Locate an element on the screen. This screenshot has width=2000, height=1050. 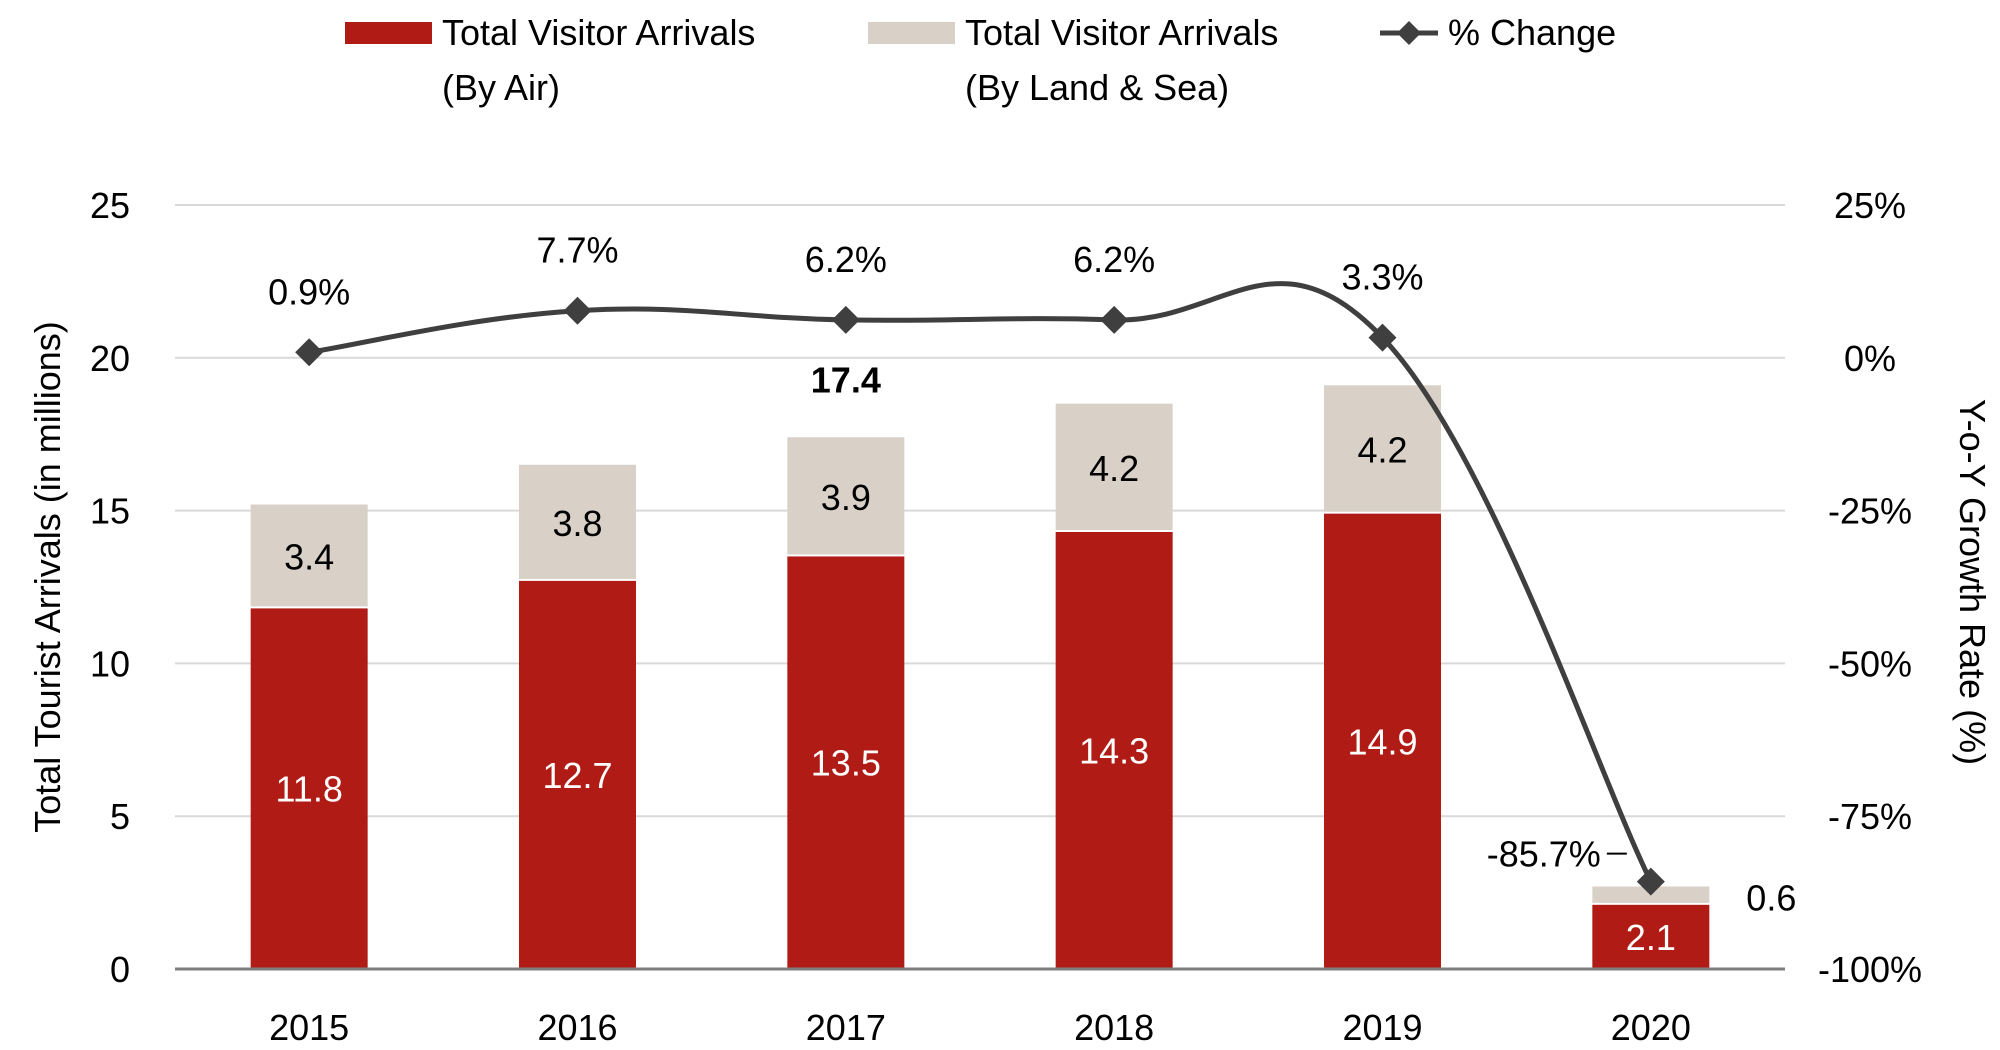
percent-change-label: -85.7% is located at coordinates (1544, 854).